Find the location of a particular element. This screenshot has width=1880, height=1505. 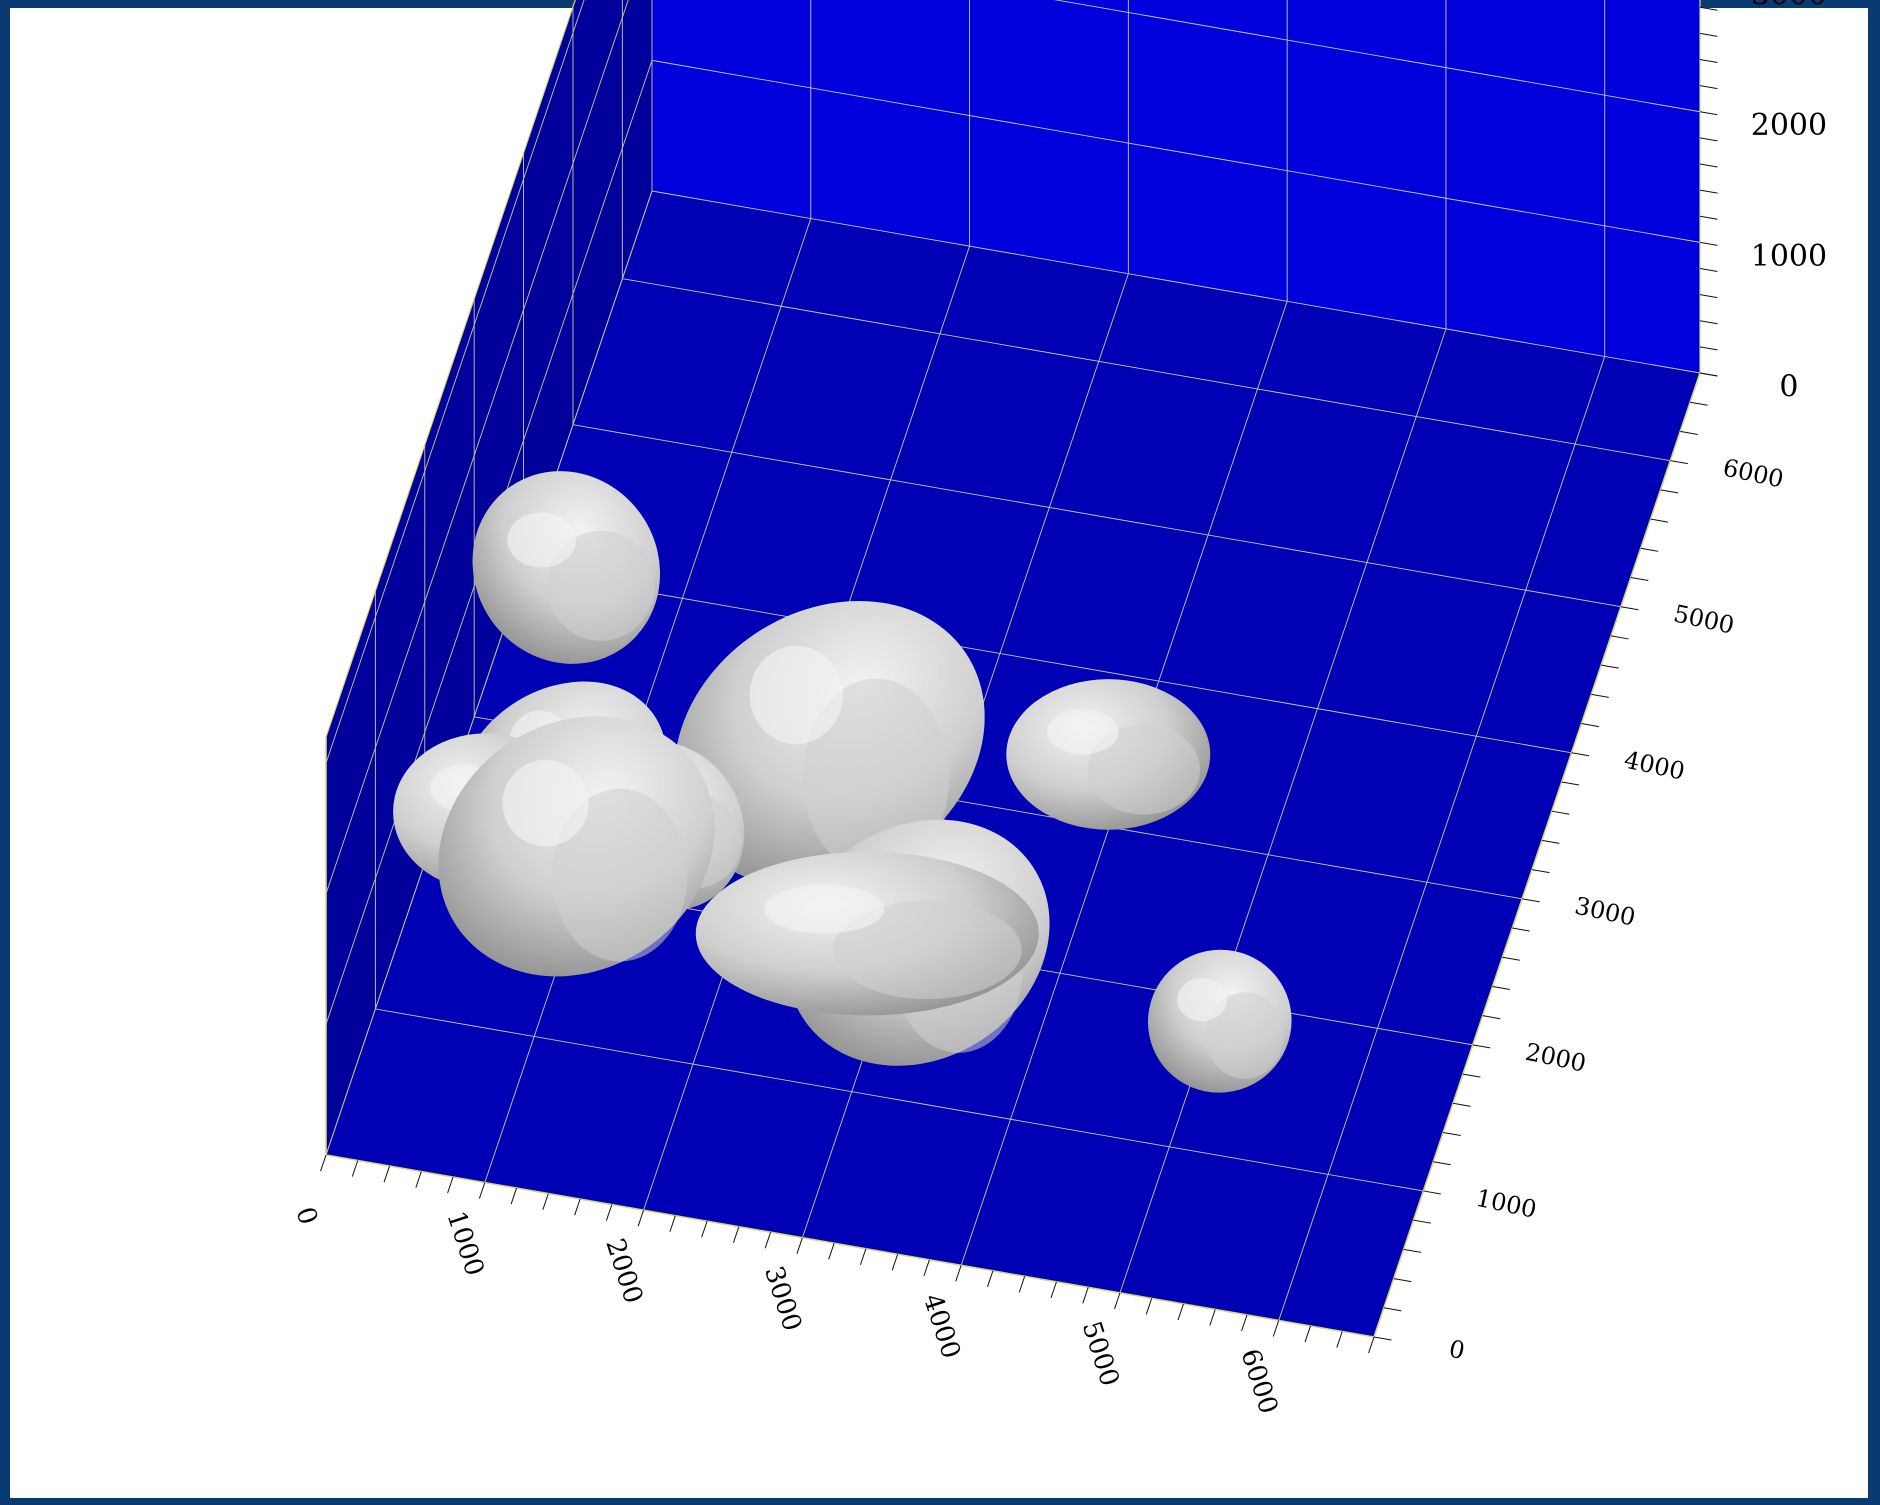

z-tick-label: 2000 is located at coordinates (1789, 125).